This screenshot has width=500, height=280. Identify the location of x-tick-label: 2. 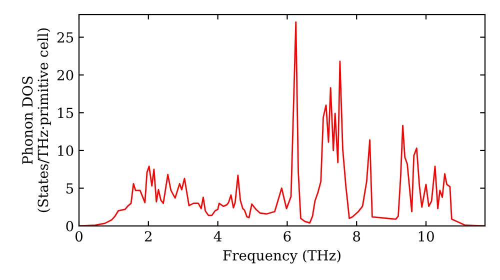
(148, 236).